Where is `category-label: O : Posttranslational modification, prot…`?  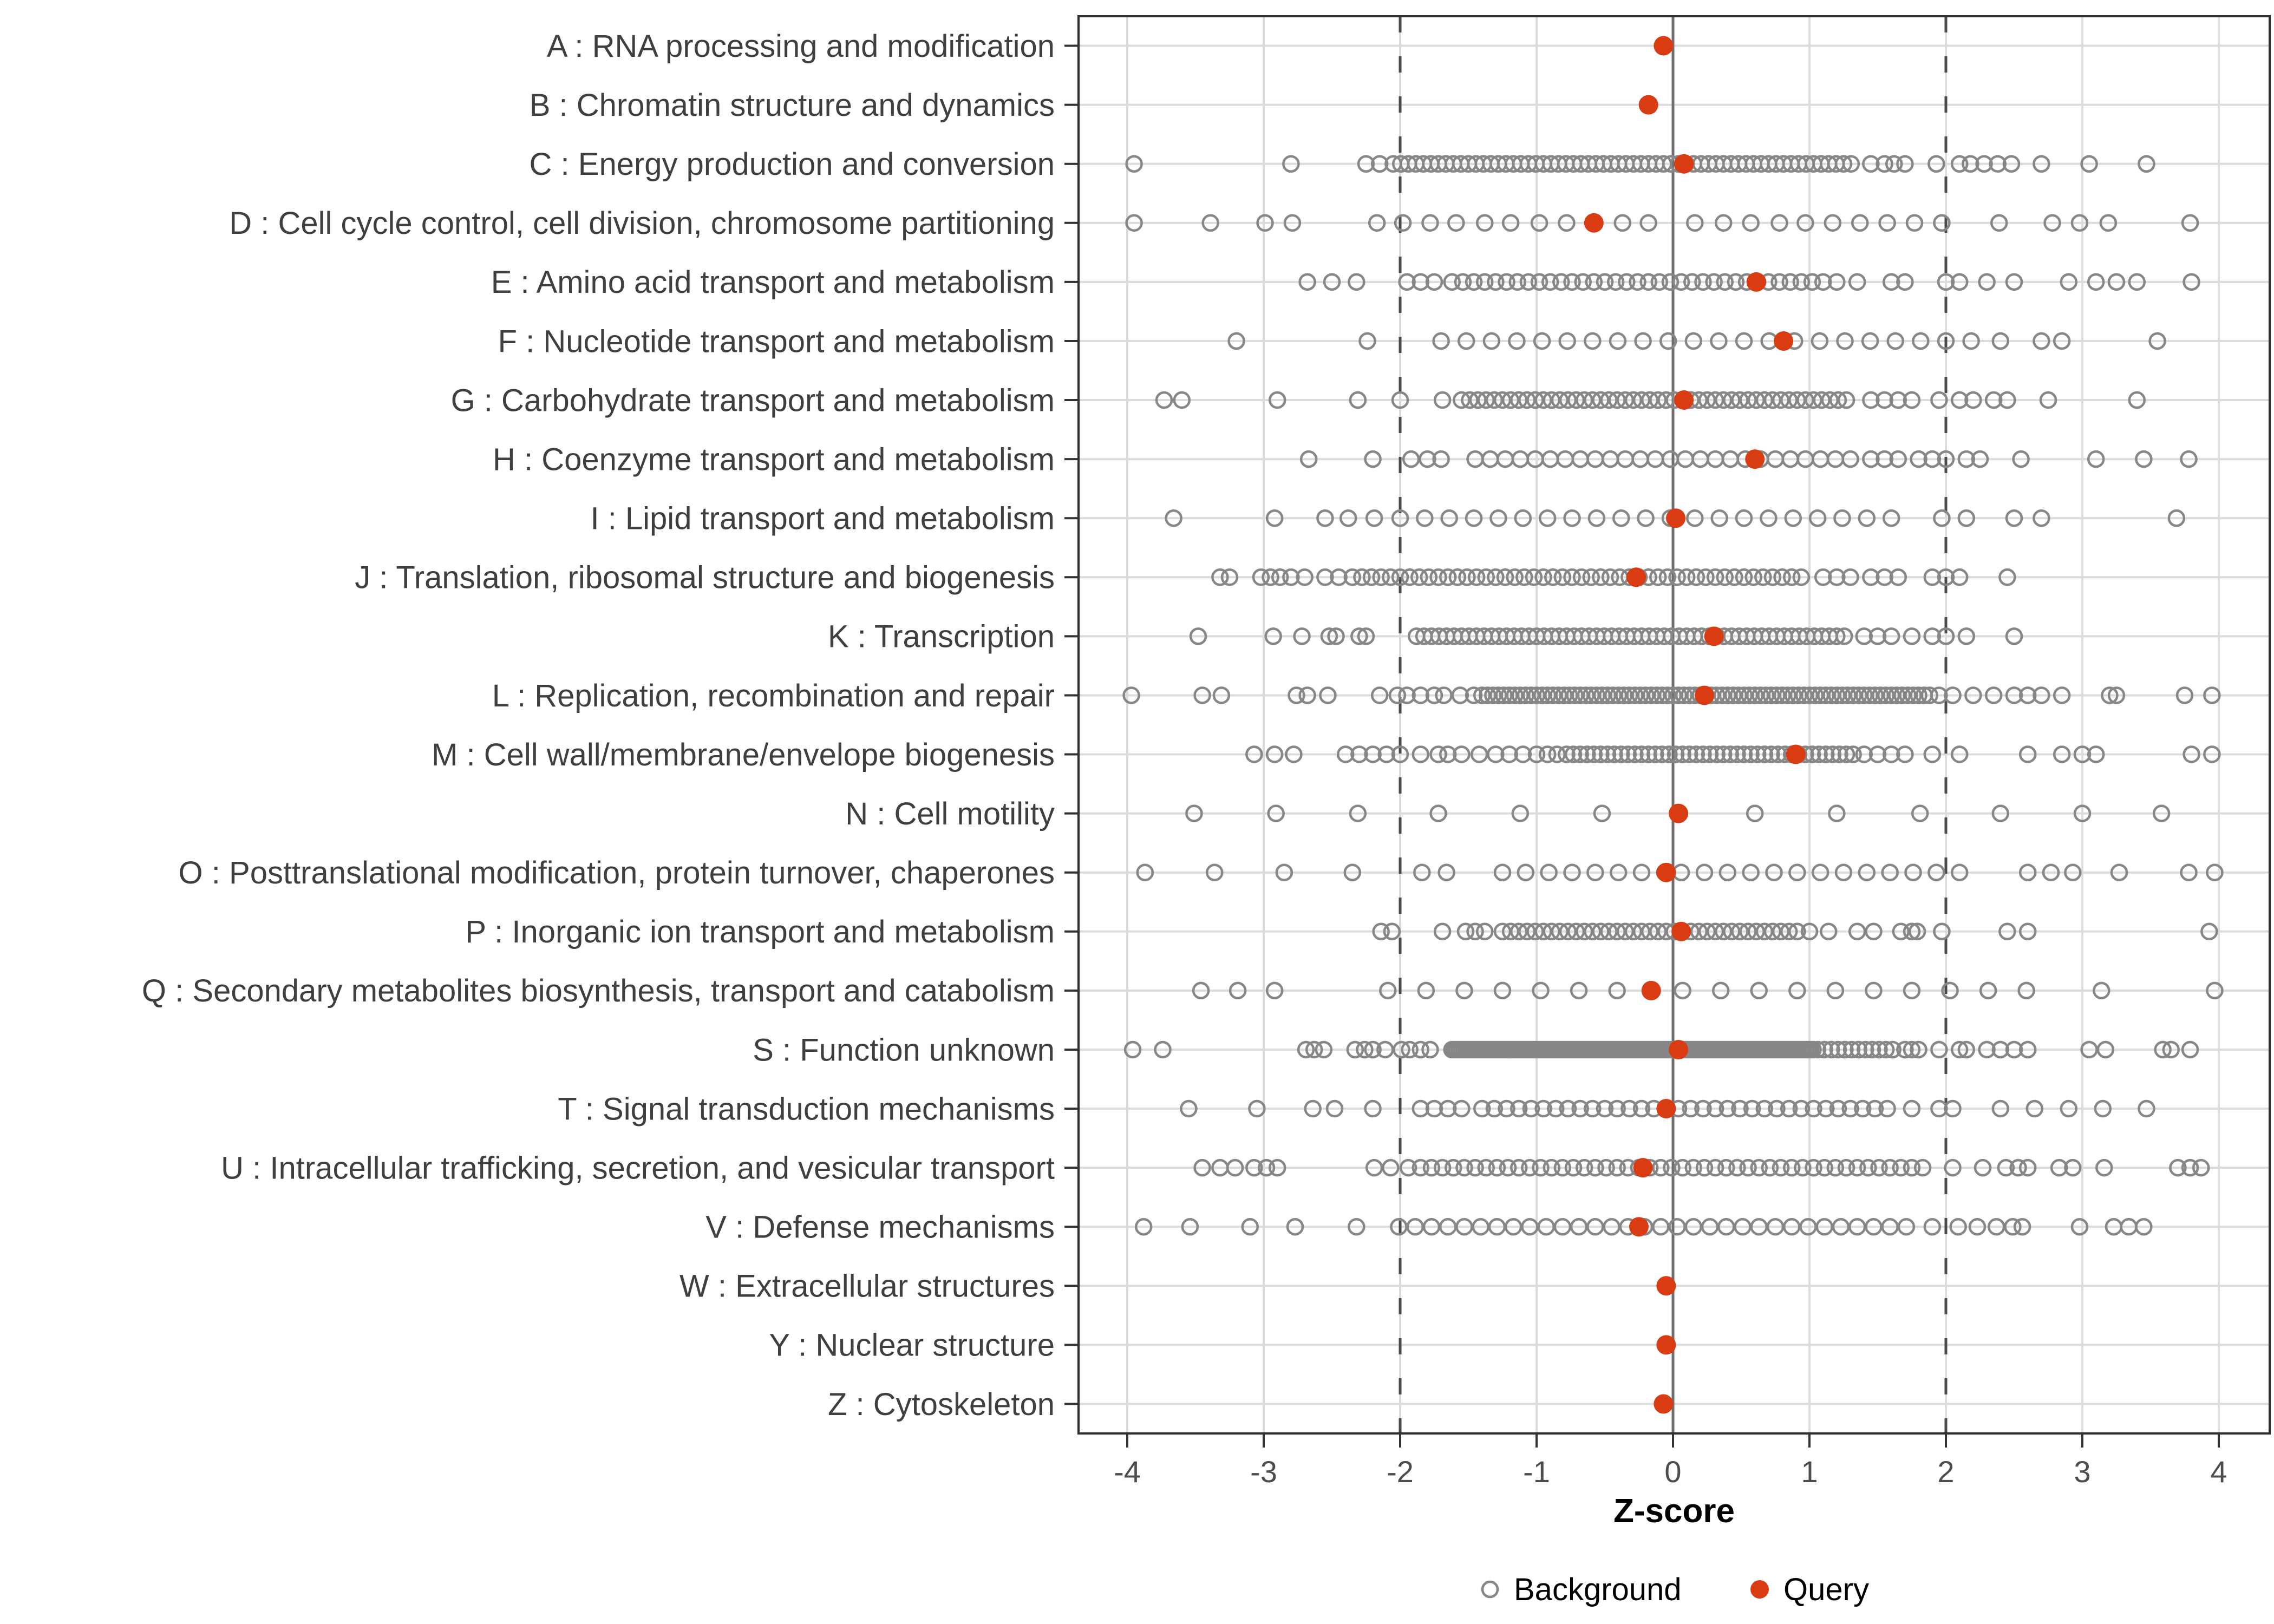 category-label: O : Posttranslational modification, prot… is located at coordinates (617, 872).